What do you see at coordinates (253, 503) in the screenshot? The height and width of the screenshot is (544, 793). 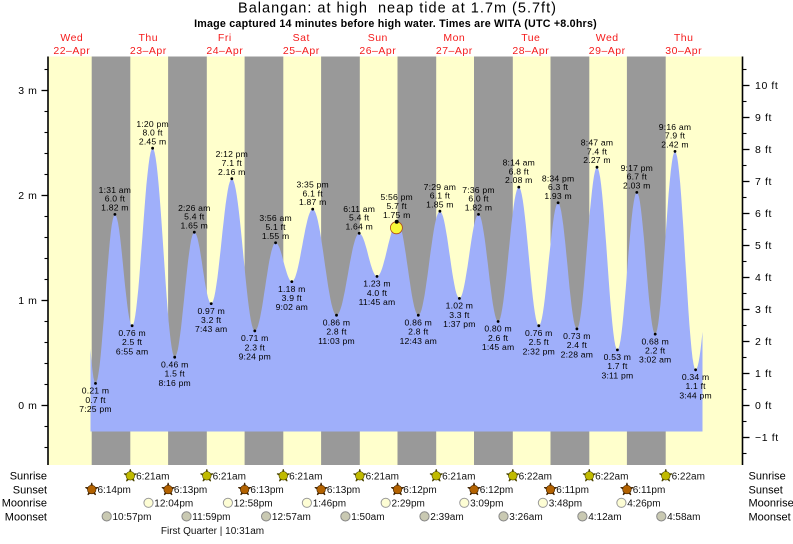 I see `svg-text: 12:58pm` at bounding box center [253, 503].